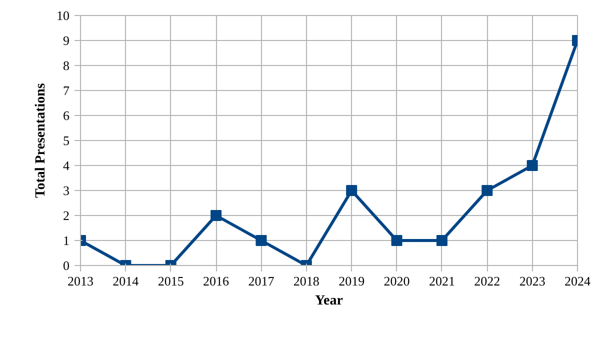 The height and width of the screenshot is (341, 605). Describe the element at coordinates (351, 281) in the screenshot. I see `x-tick-label: 2019` at that location.